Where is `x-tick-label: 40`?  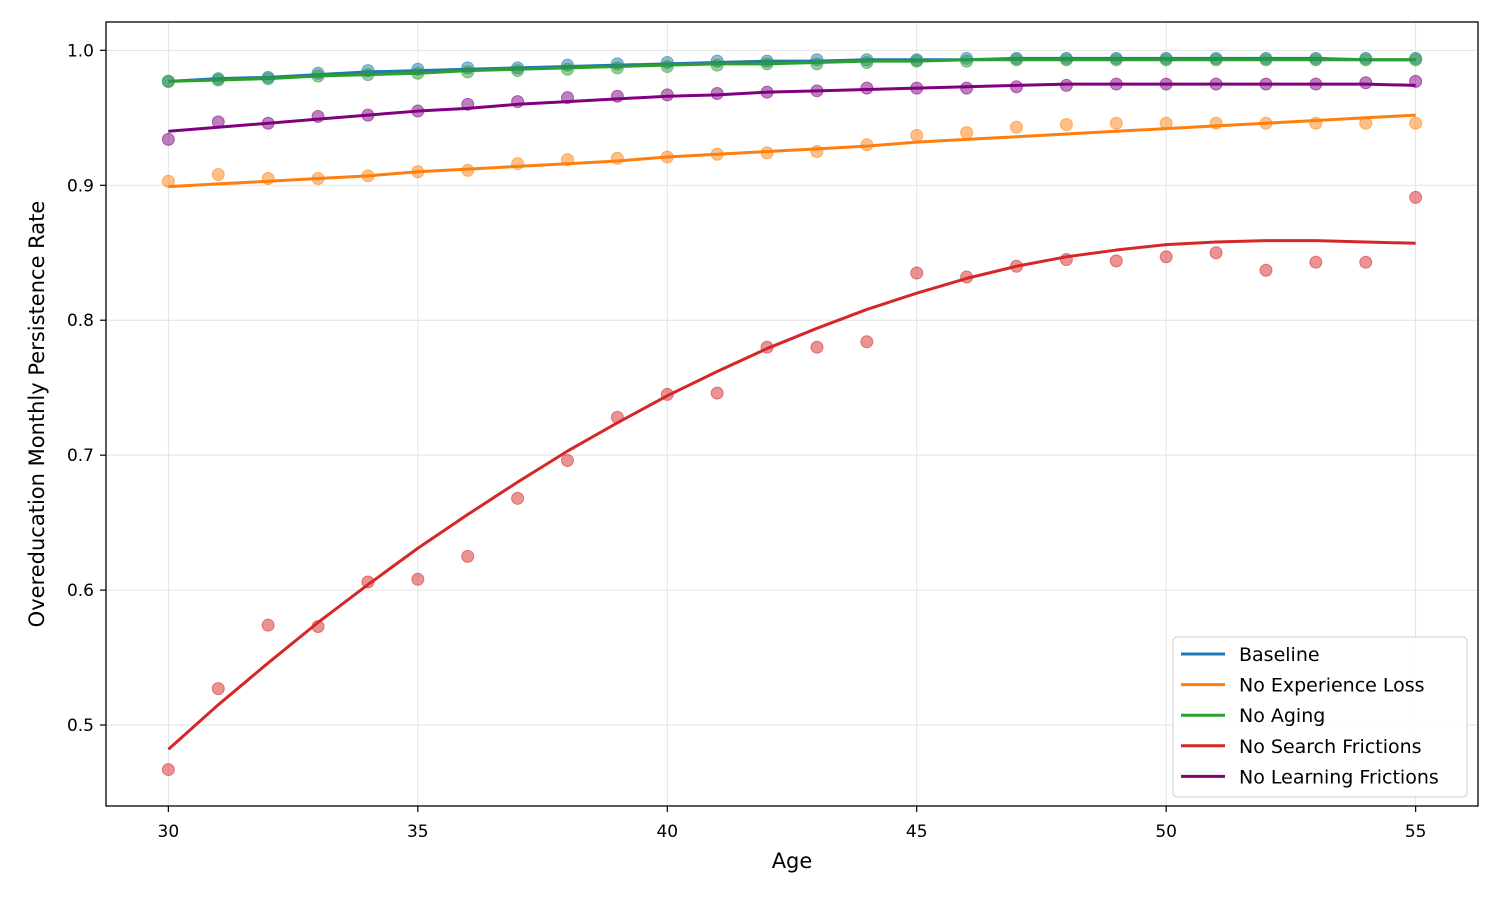
x-tick-label: 40 is located at coordinates (667, 832).